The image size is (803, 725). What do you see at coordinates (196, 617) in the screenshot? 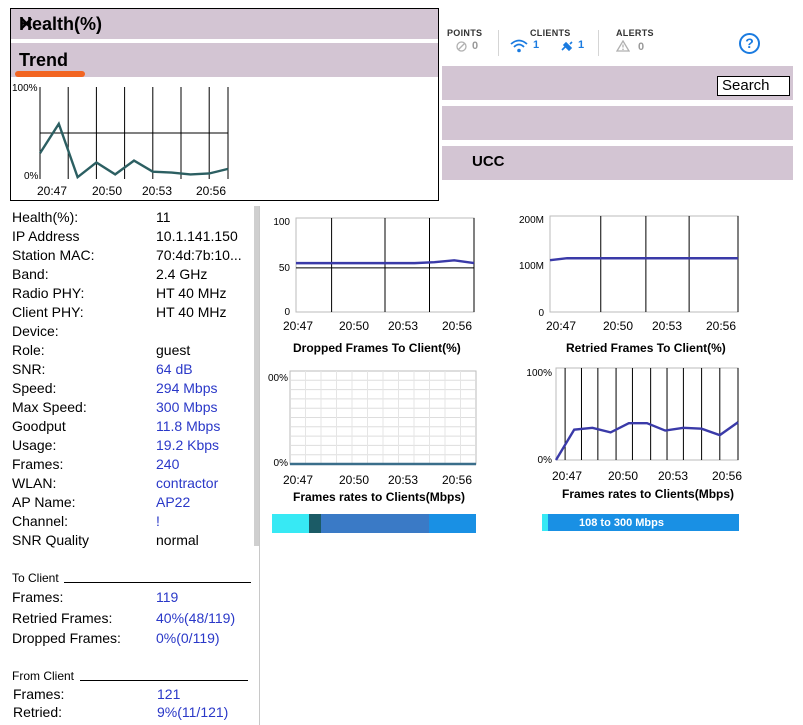
I see `detail-value: 40%(48/119)` at bounding box center [196, 617].